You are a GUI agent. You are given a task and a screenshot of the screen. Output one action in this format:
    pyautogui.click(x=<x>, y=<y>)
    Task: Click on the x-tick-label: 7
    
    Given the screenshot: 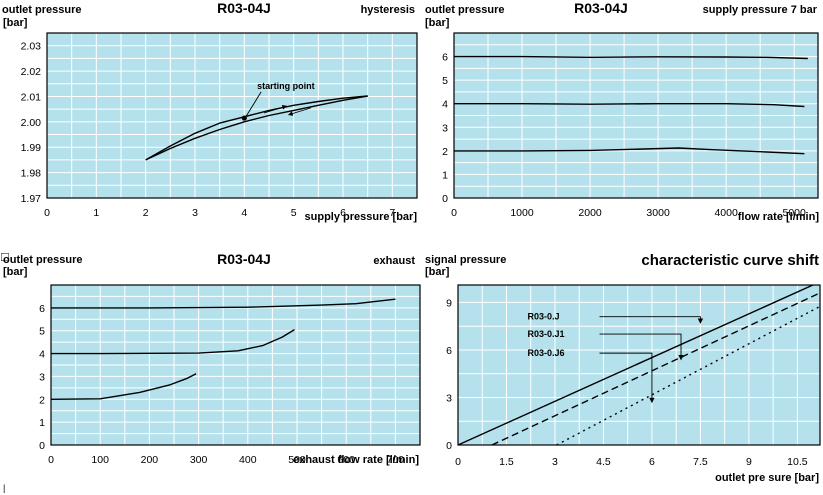 What is the action you would take?
    pyautogui.click(x=392, y=213)
    